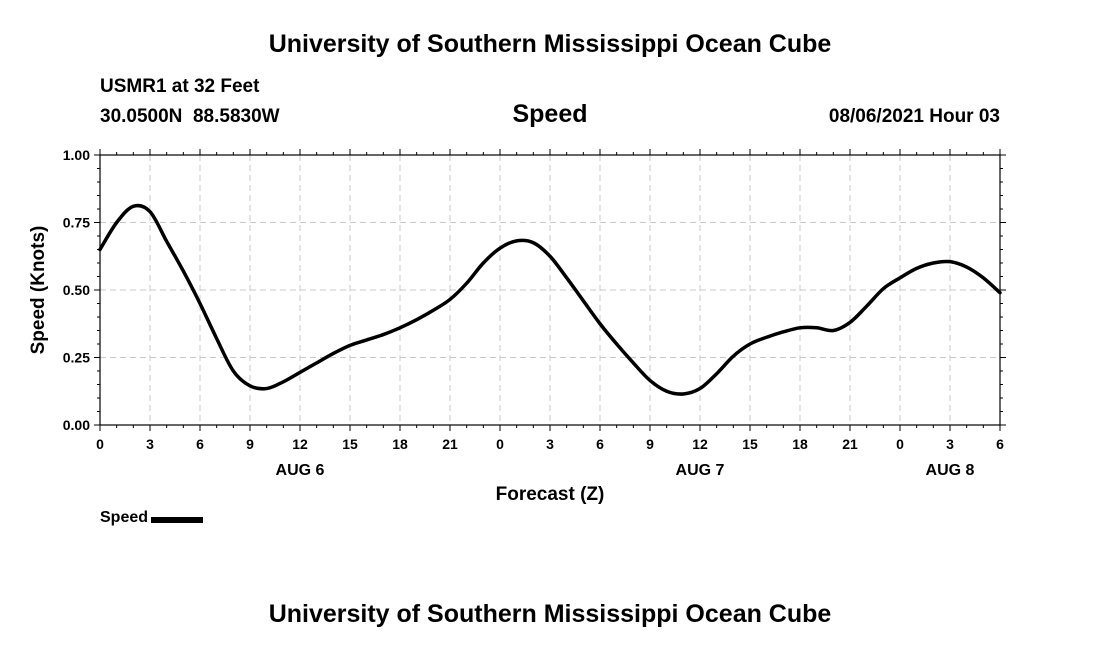  What do you see at coordinates (700, 470) in the screenshot?
I see `date-label: AUG 7` at bounding box center [700, 470].